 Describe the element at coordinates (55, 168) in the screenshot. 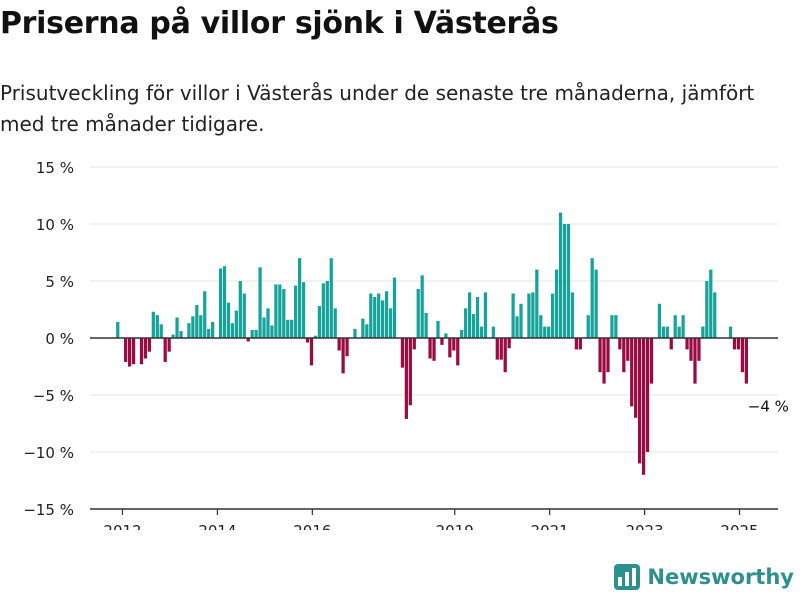

I see `y-tick-label: 15 %` at that location.